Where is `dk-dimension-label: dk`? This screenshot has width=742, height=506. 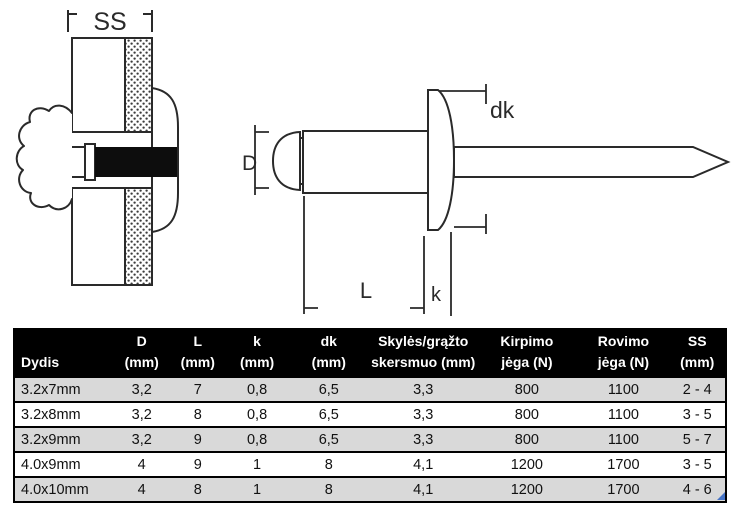 dk-dimension-label: dk is located at coordinates (502, 110).